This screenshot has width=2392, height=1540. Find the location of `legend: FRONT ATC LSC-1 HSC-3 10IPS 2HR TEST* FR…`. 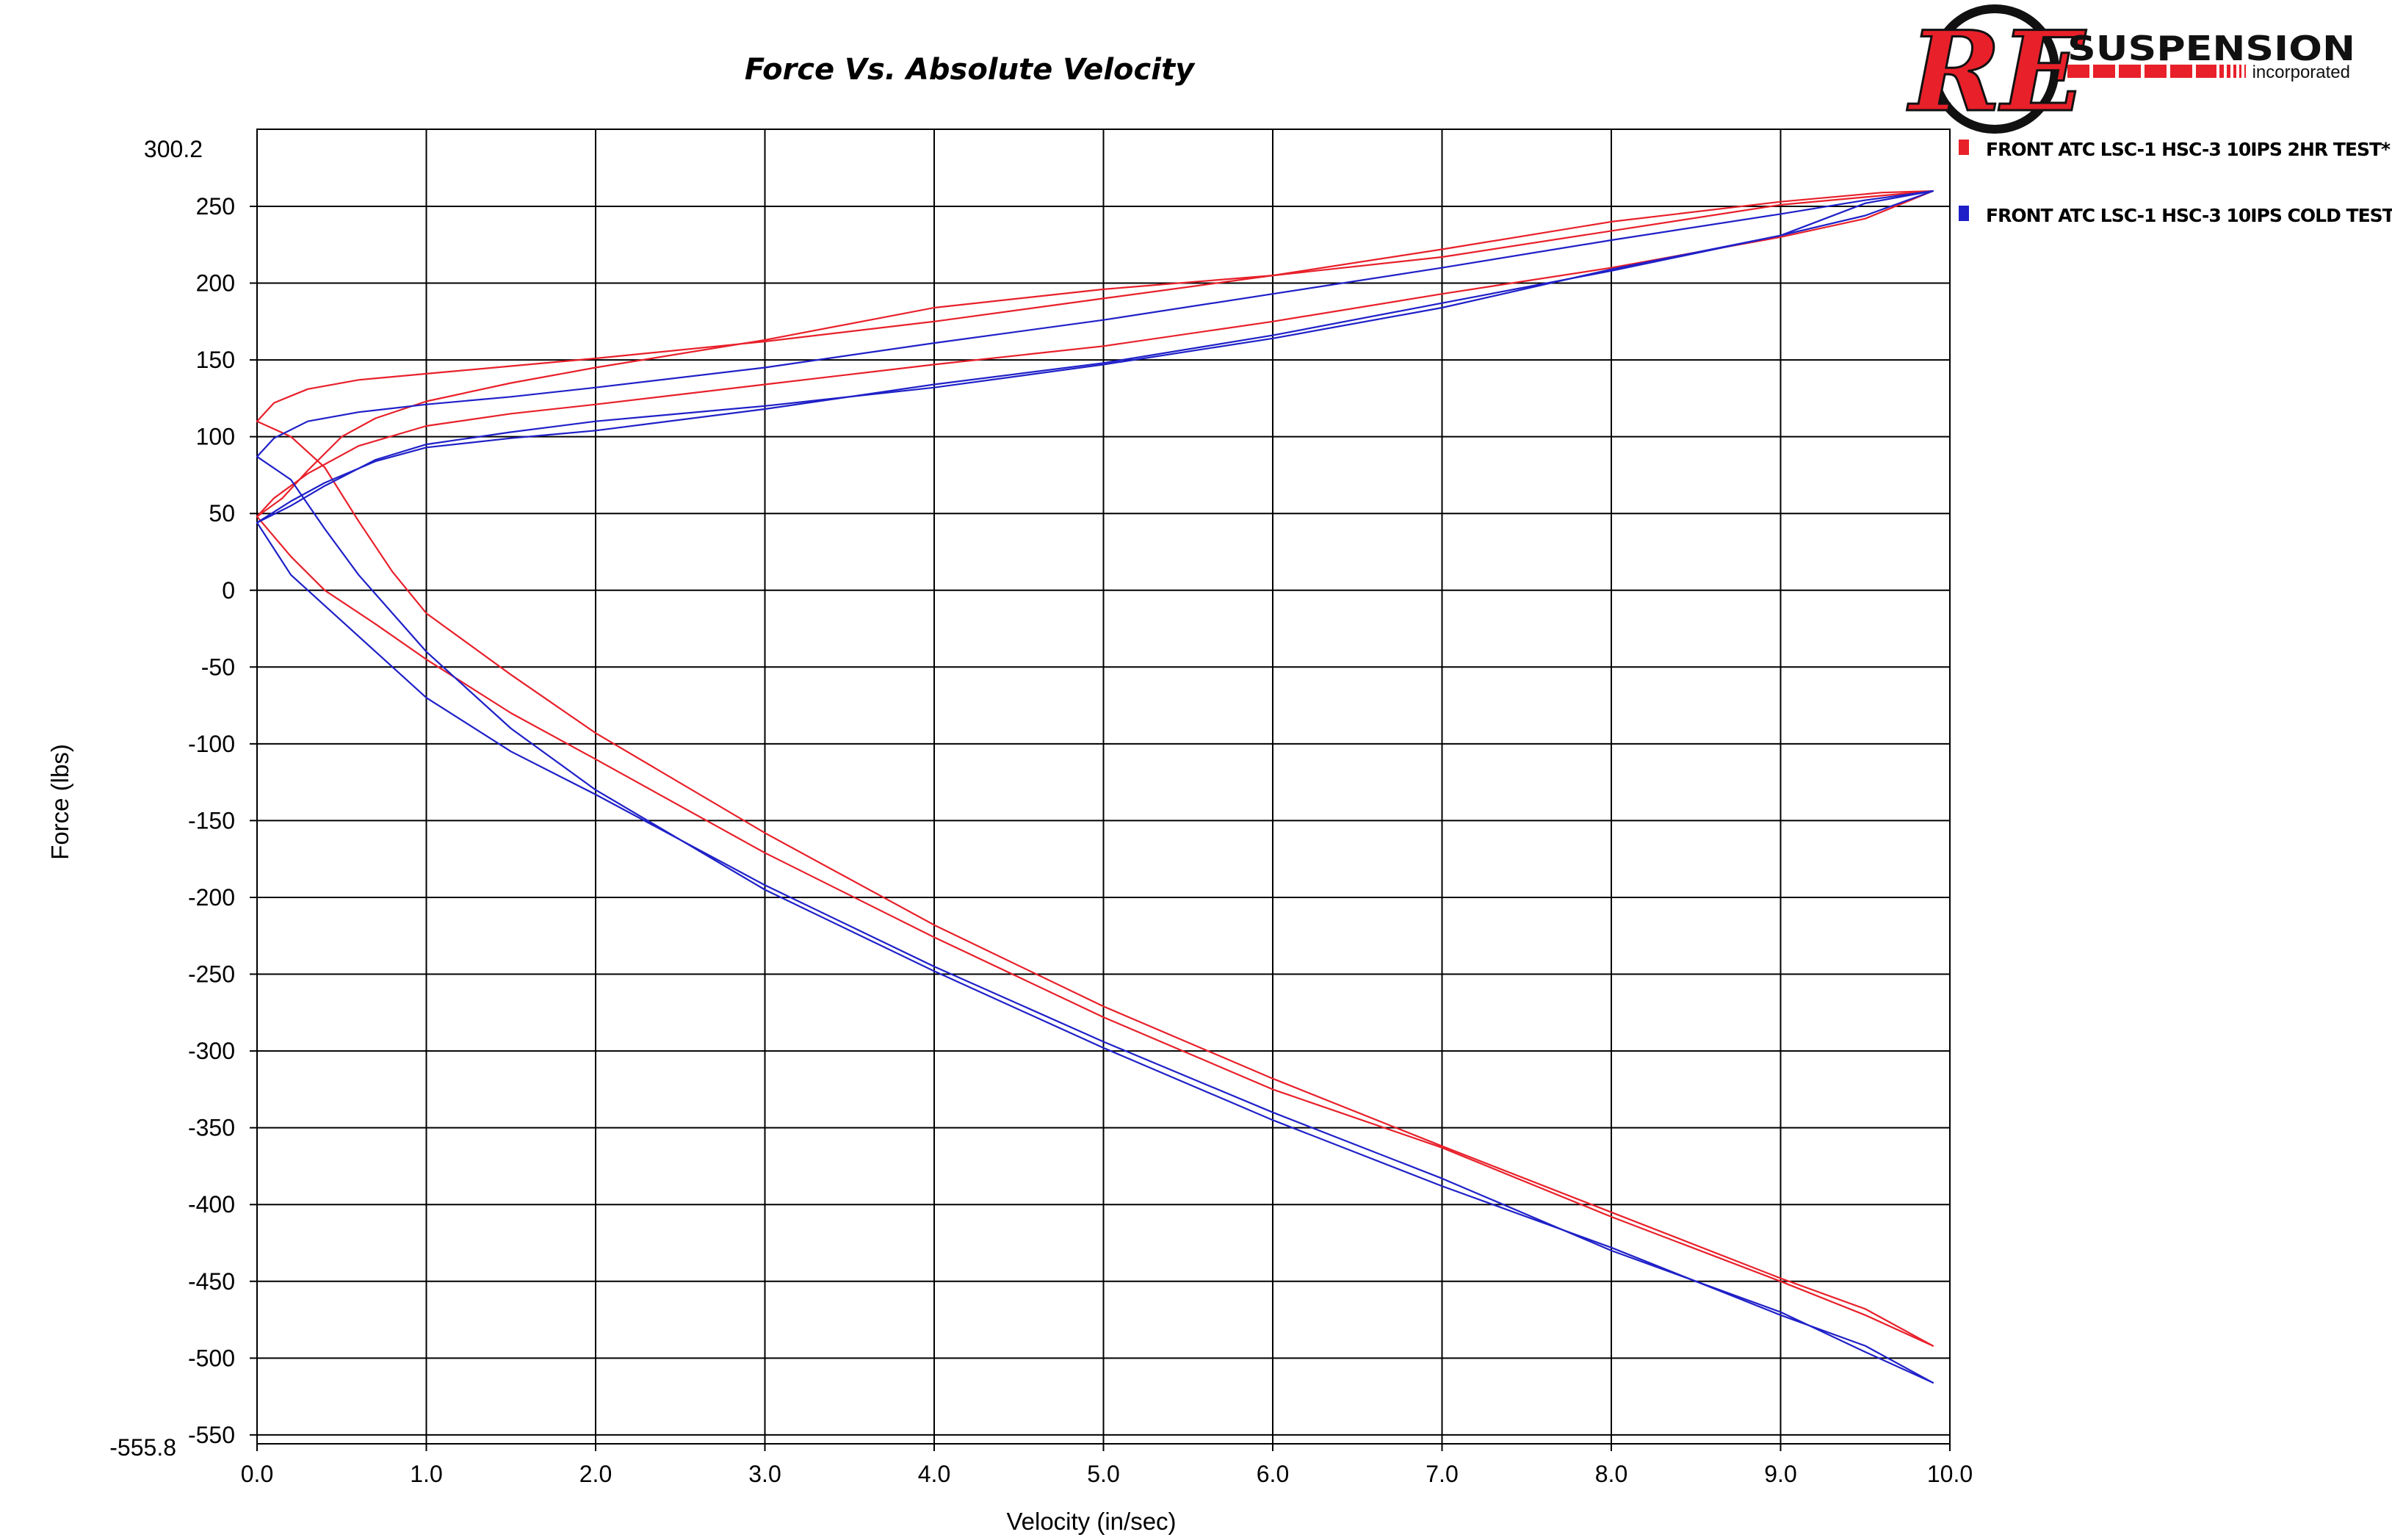

legend: FRONT ATC LSC-1 HSC-3 10IPS 2HR TEST* FR… is located at coordinates (2175, 182).